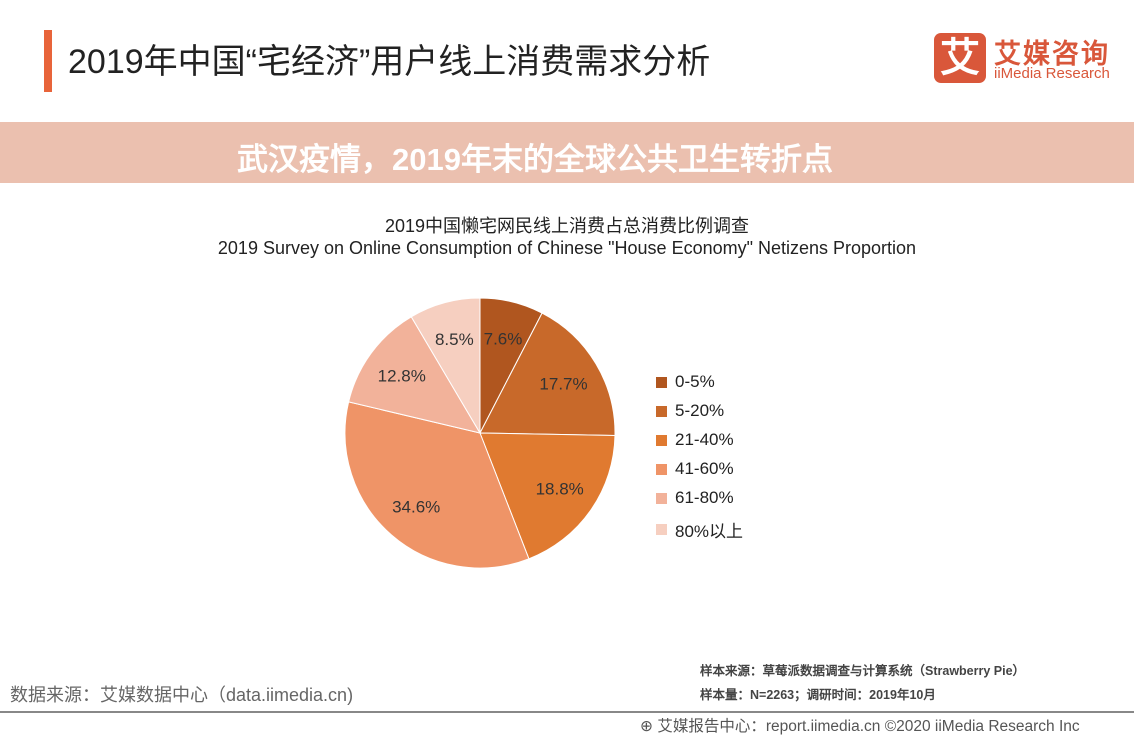 The width and height of the screenshot is (1134, 737). I want to click on slice-label: 8.5%, so click(454, 339).